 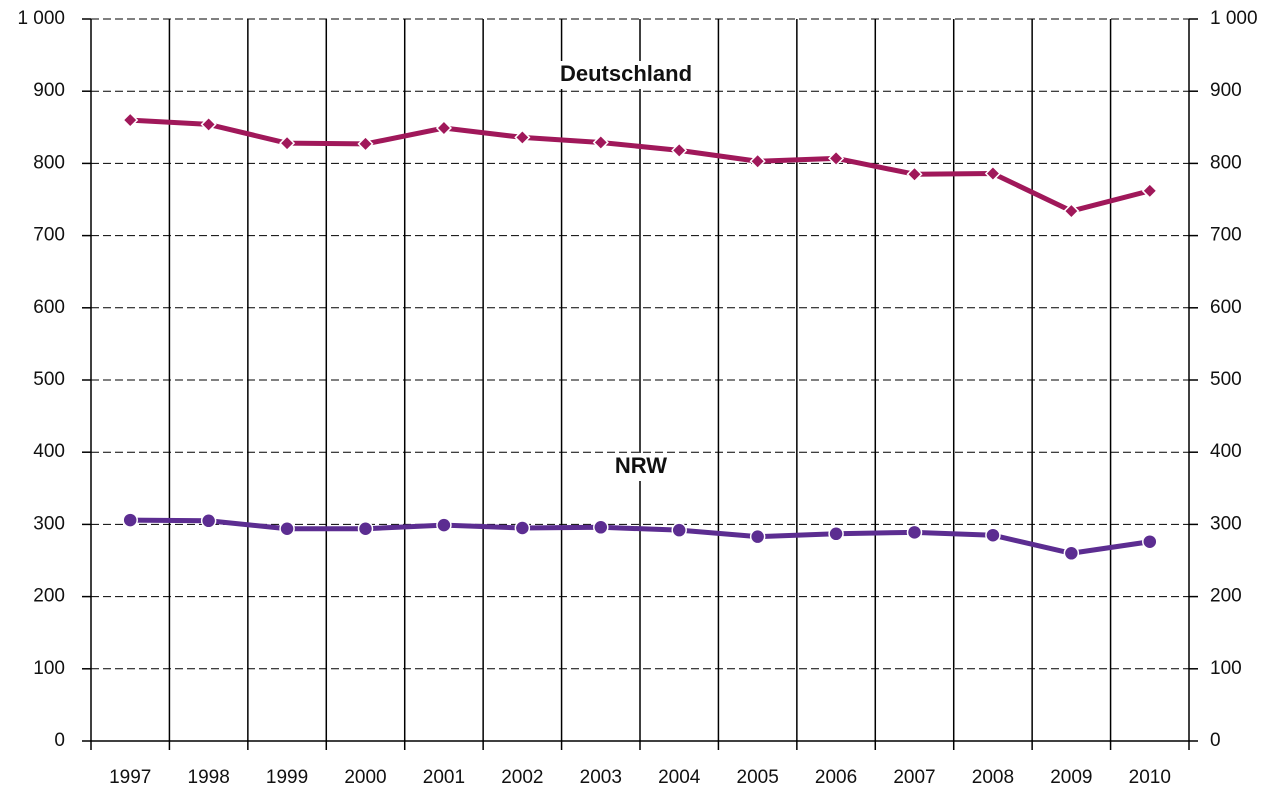 What do you see at coordinates (1226, 668) in the screenshot?
I see `y2-tick-label: 100` at bounding box center [1226, 668].